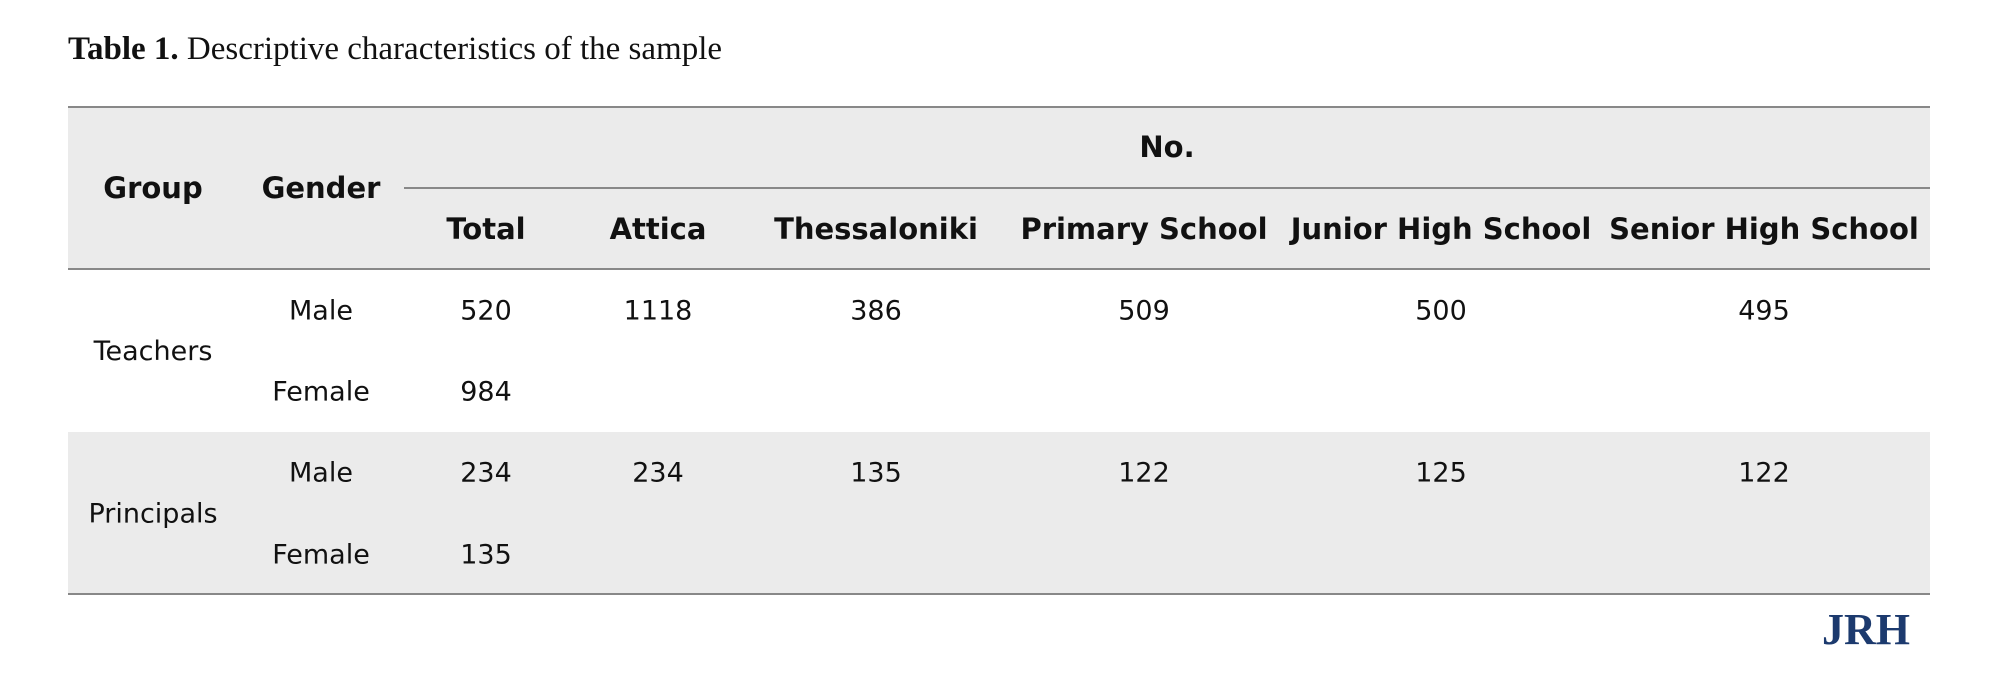 The image size is (2000, 679). I want to click on header-gender: Gender, so click(322, 188).